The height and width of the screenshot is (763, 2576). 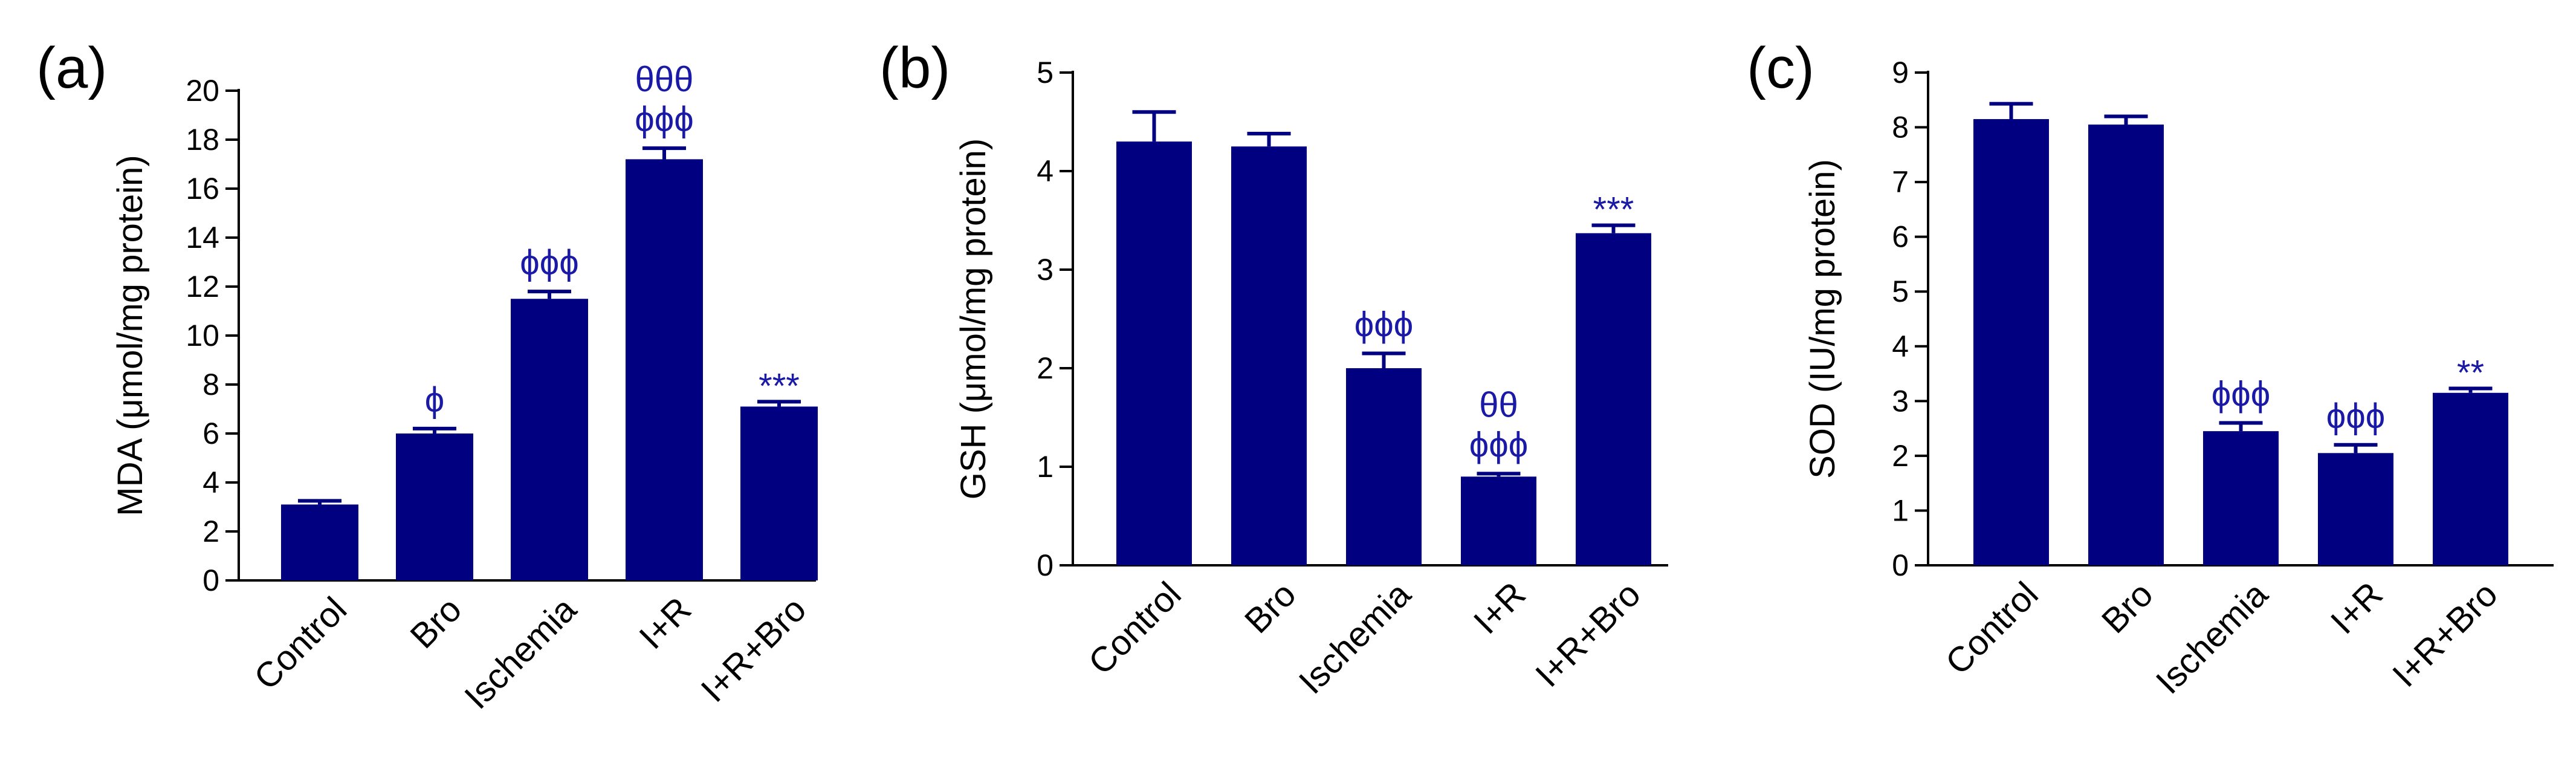 I want to click on significance-annotation: **, so click(x=2470, y=373).